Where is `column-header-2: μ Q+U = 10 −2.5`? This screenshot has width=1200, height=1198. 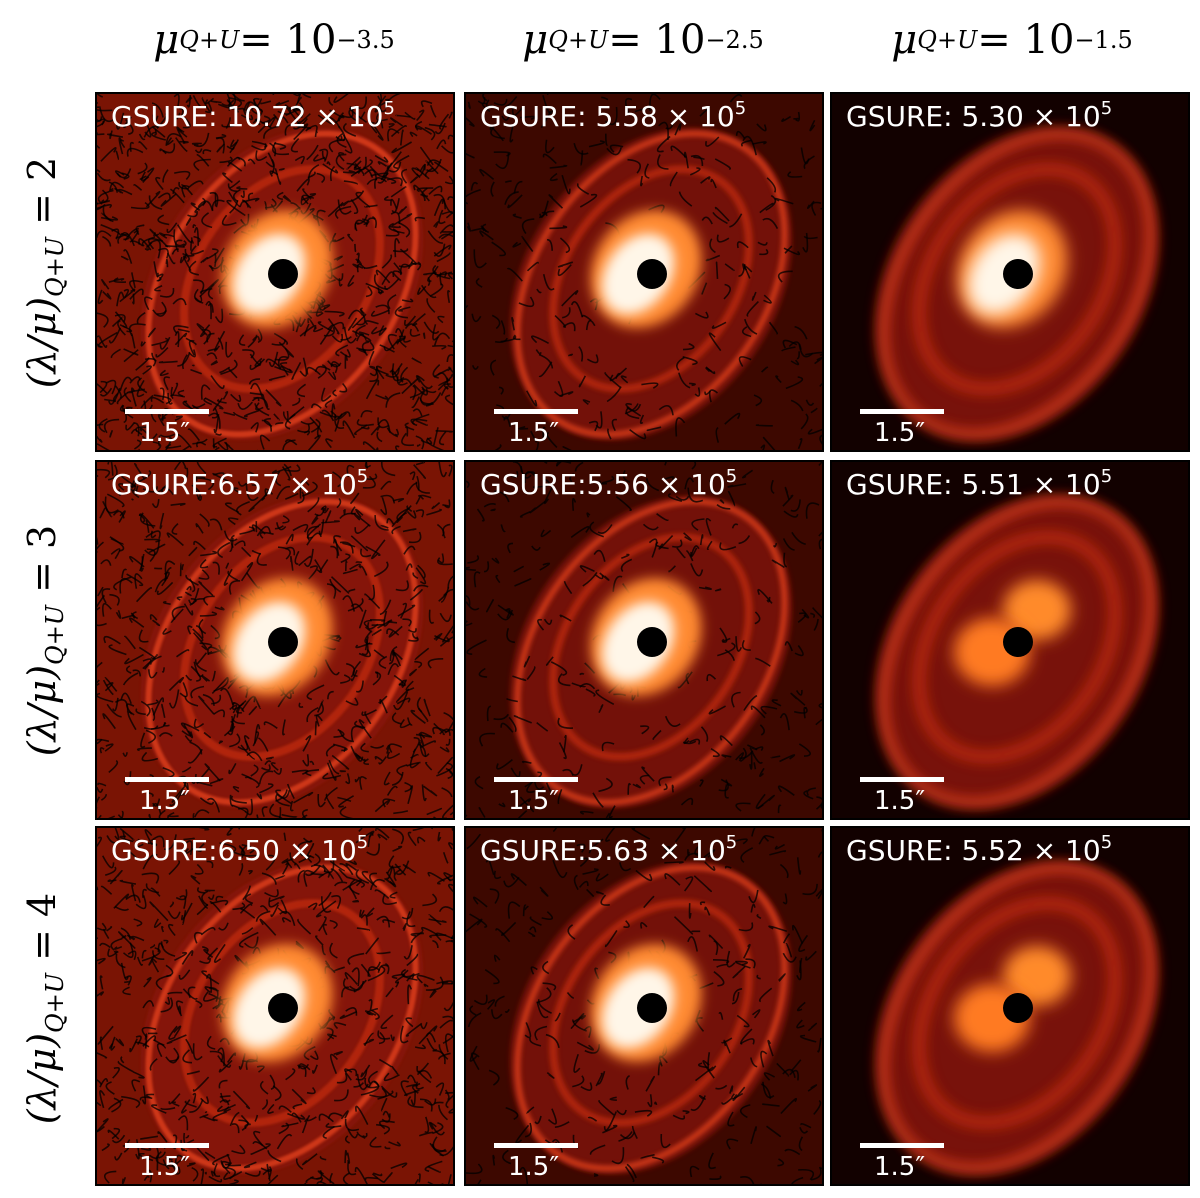
column-header-2: μ Q+U = 10 −2.5 is located at coordinates (643, 40).